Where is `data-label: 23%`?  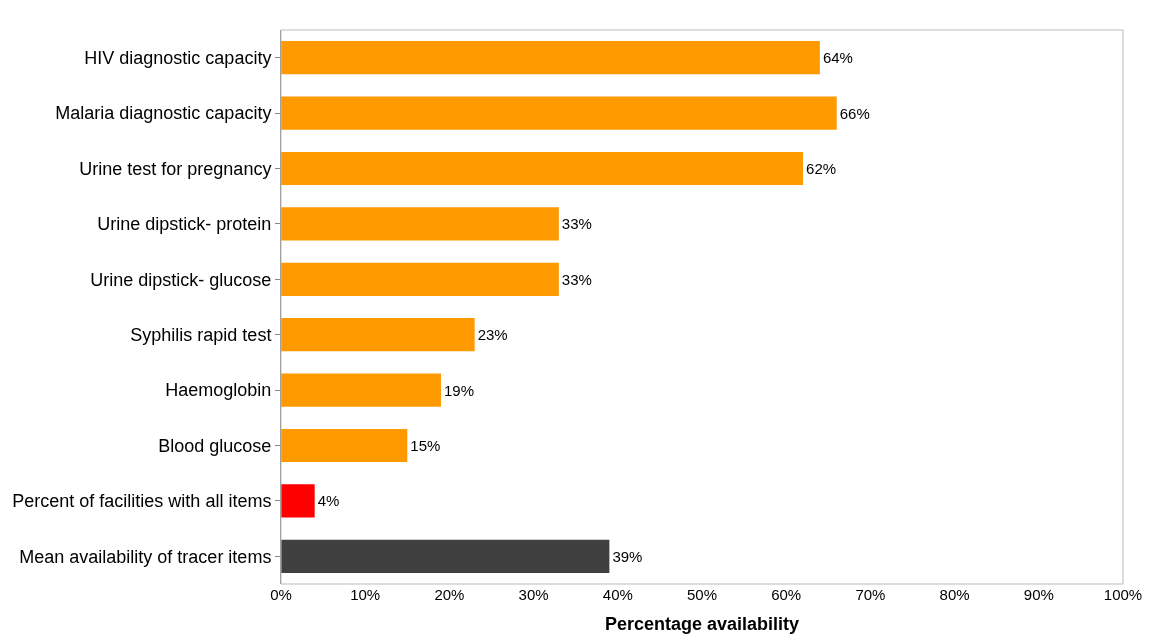 data-label: 23% is located at coordinates (492, 335).